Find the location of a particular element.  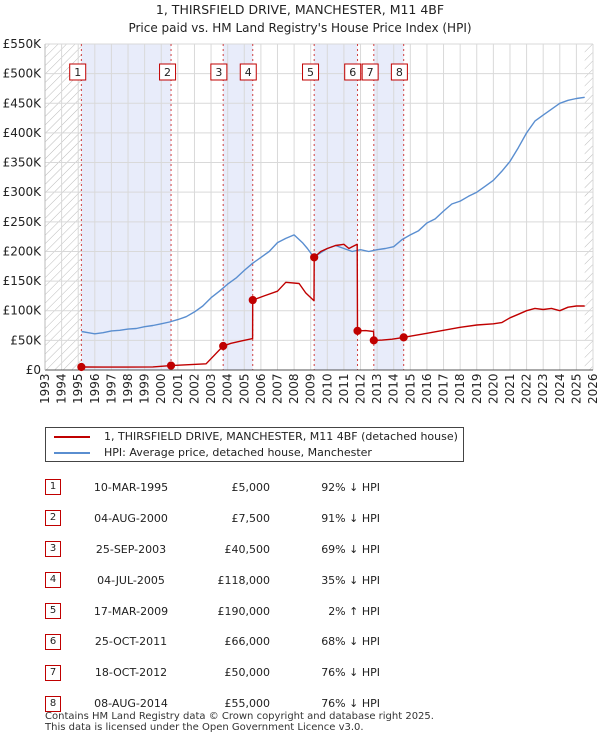

x-tick-label: 2001 is located at coordinates (178, 388).